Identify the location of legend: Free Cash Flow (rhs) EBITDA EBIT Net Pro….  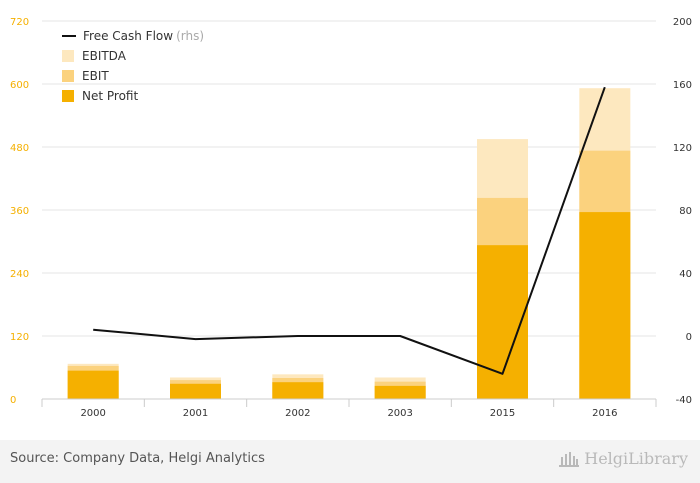
(133, 66).